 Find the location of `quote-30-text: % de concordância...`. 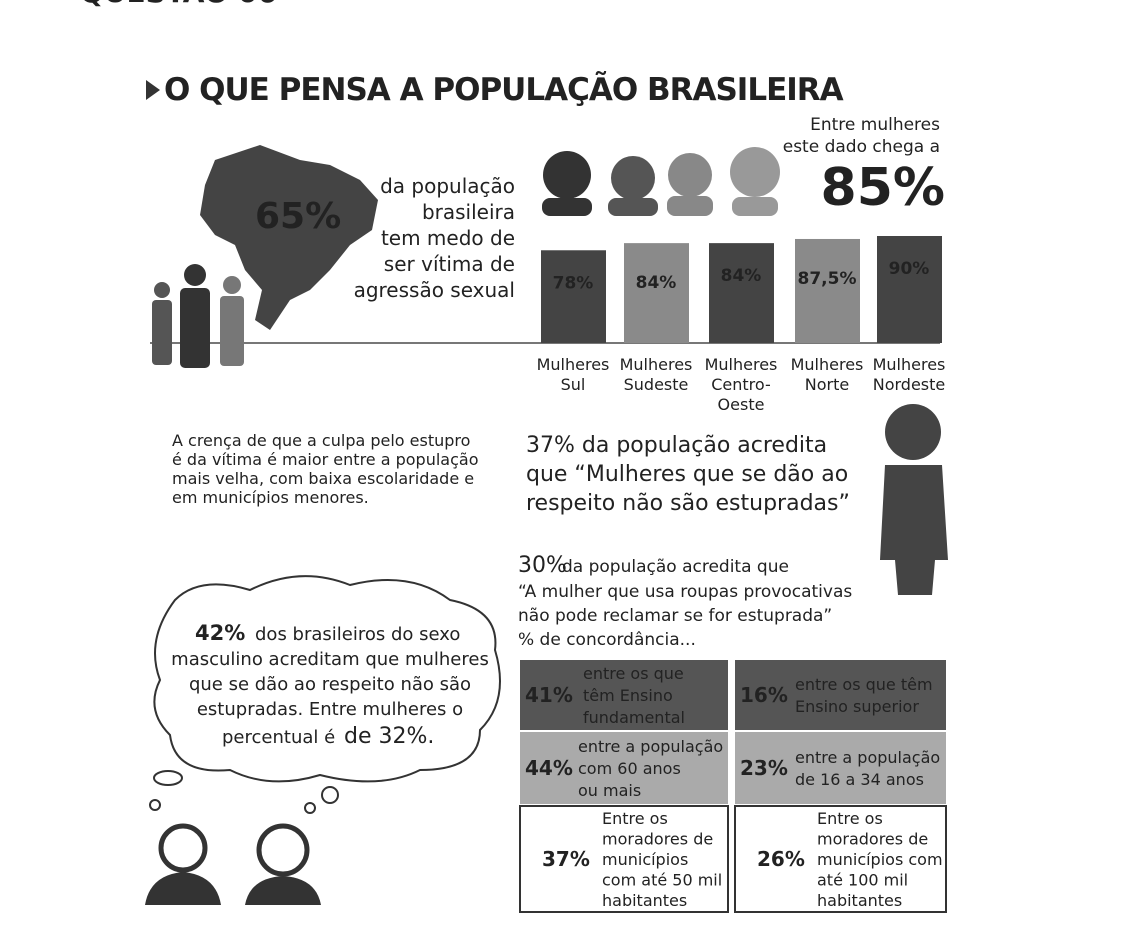

quote-30-text: % de concordância... is located at coordinates (607, 640).